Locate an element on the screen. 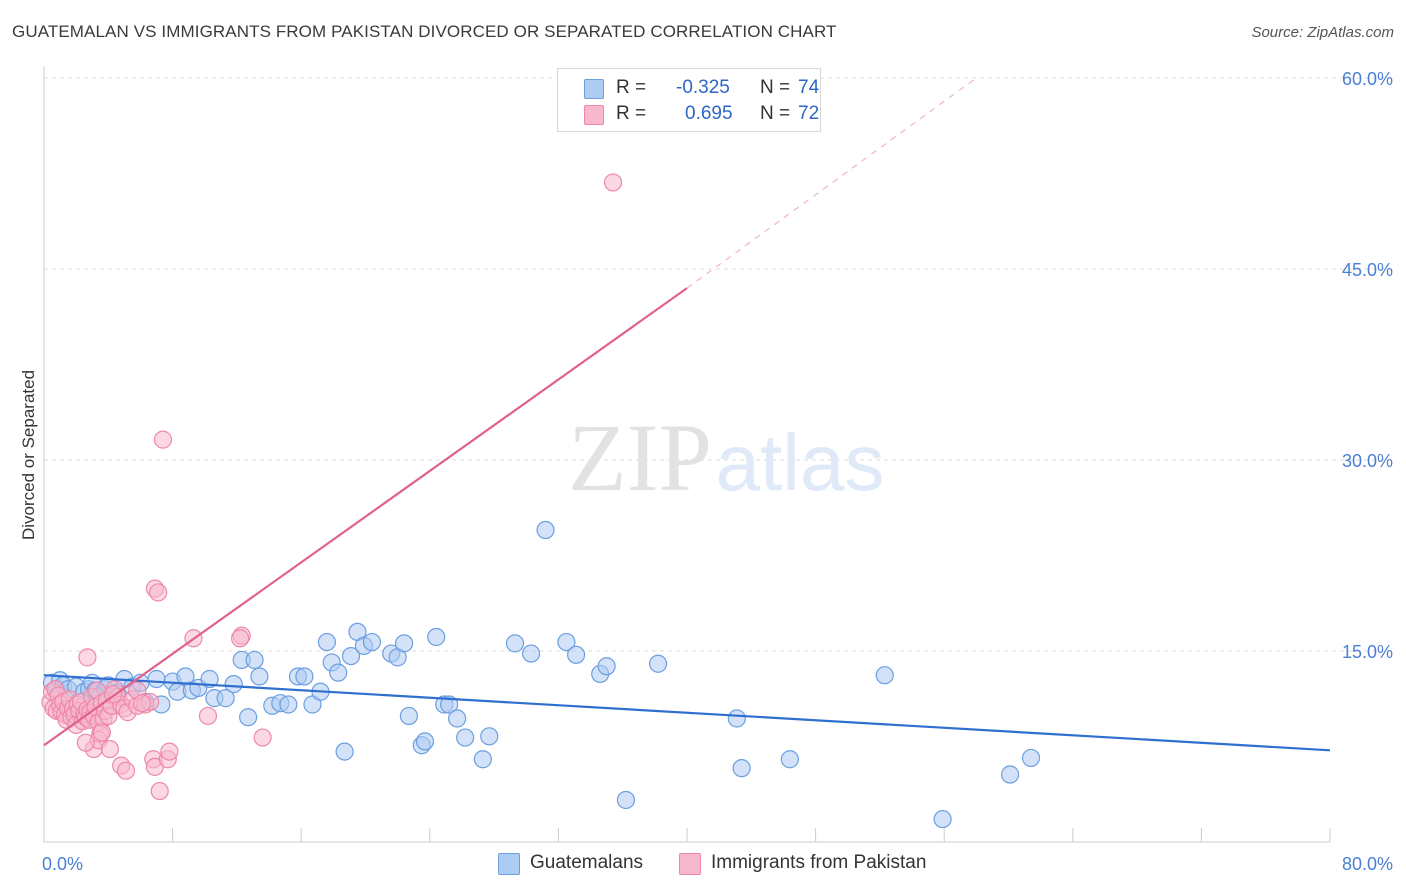  n-value: 72 is located at coordinates (809, 113).